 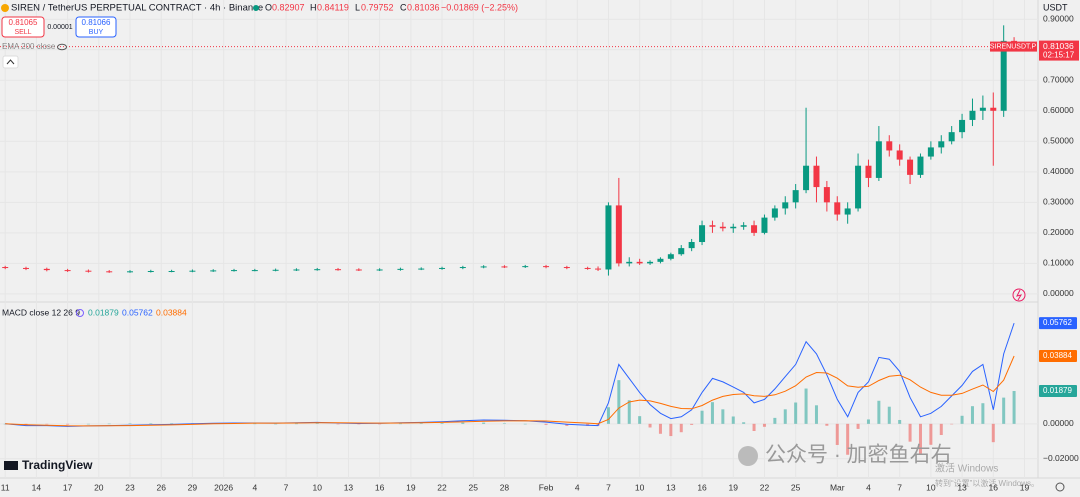 I want to click on collapse-button, so click(x=10, y=62).